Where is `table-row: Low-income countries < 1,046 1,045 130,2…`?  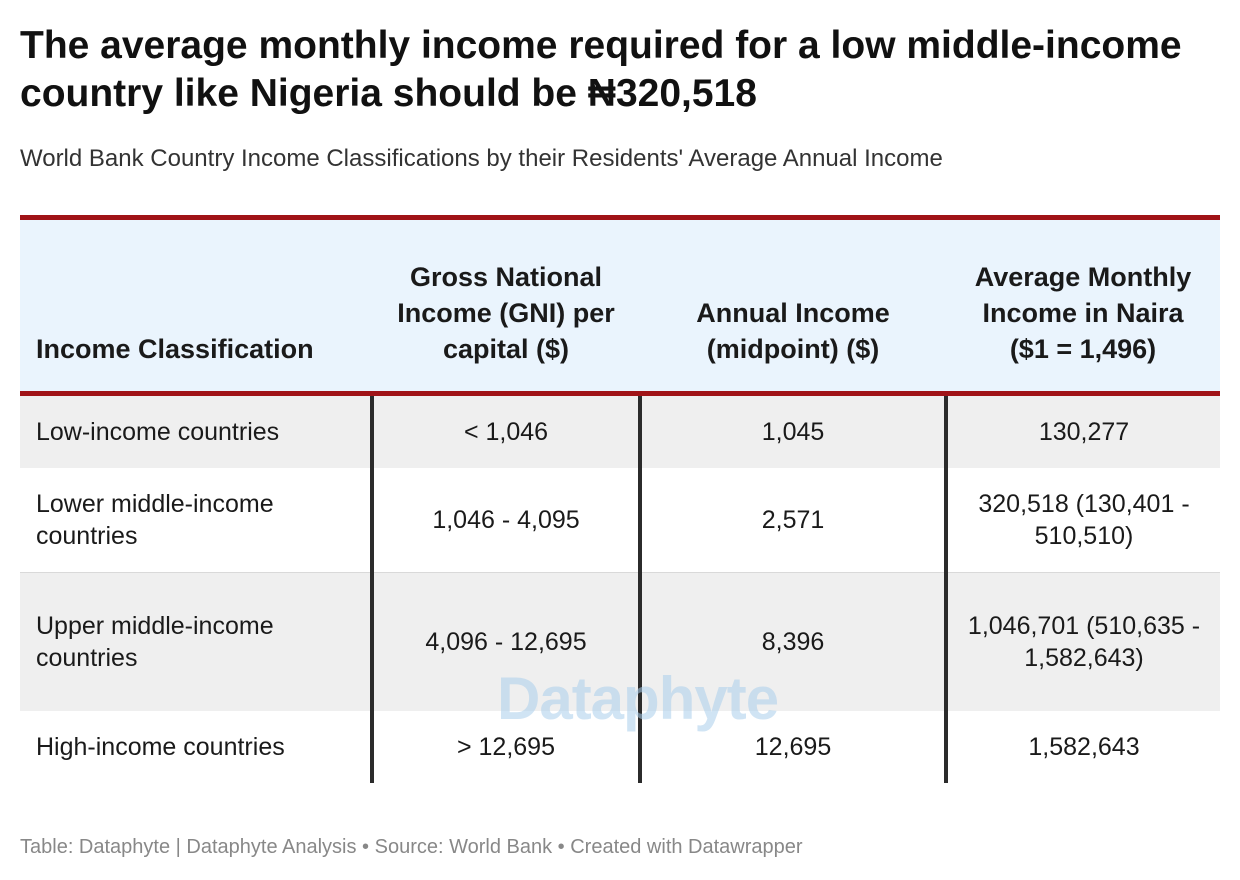 table-row: Low-income countries < 1,046 1,045 130,2… is located at coordinates (620, 430).